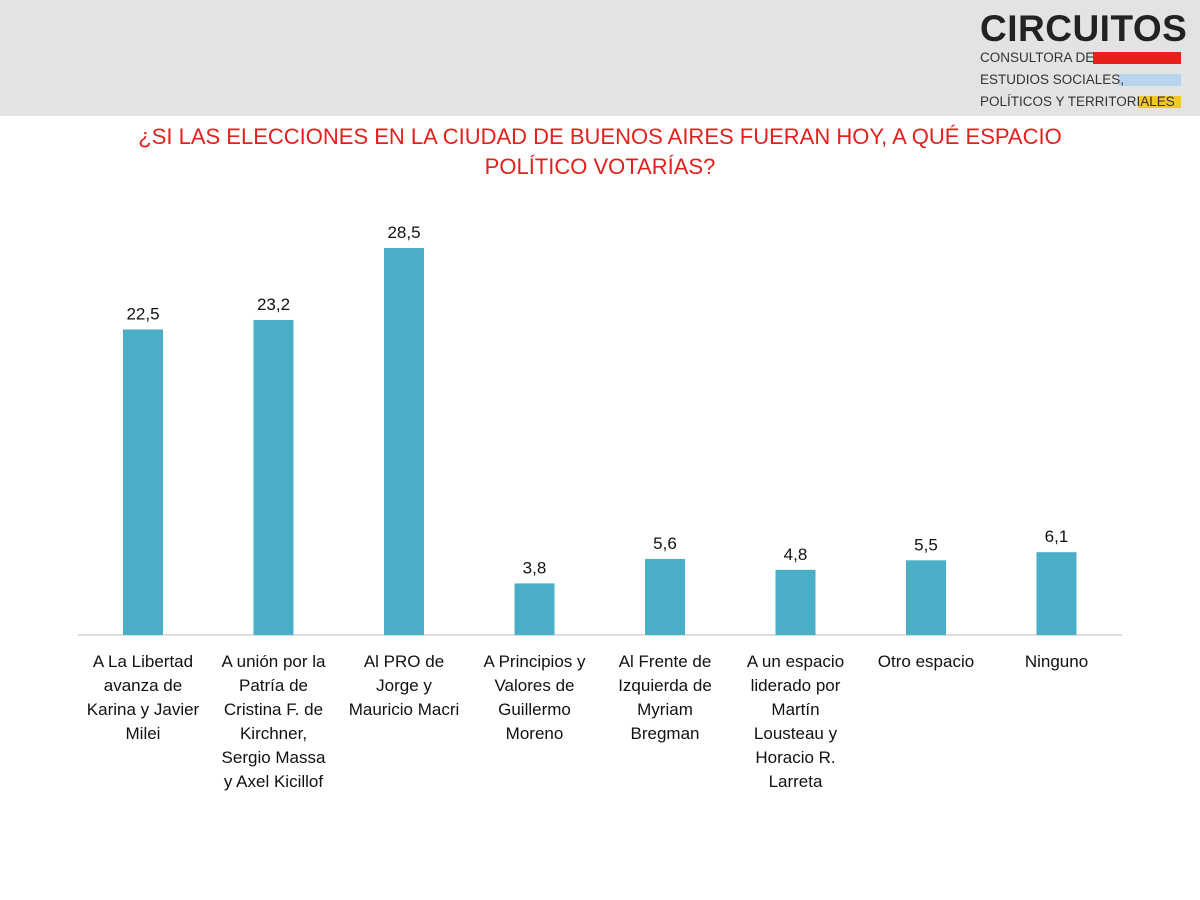 The width and height of the screenshot is (1200, 900). I want to click on data-label-2: 23,2, so click(273, 304).